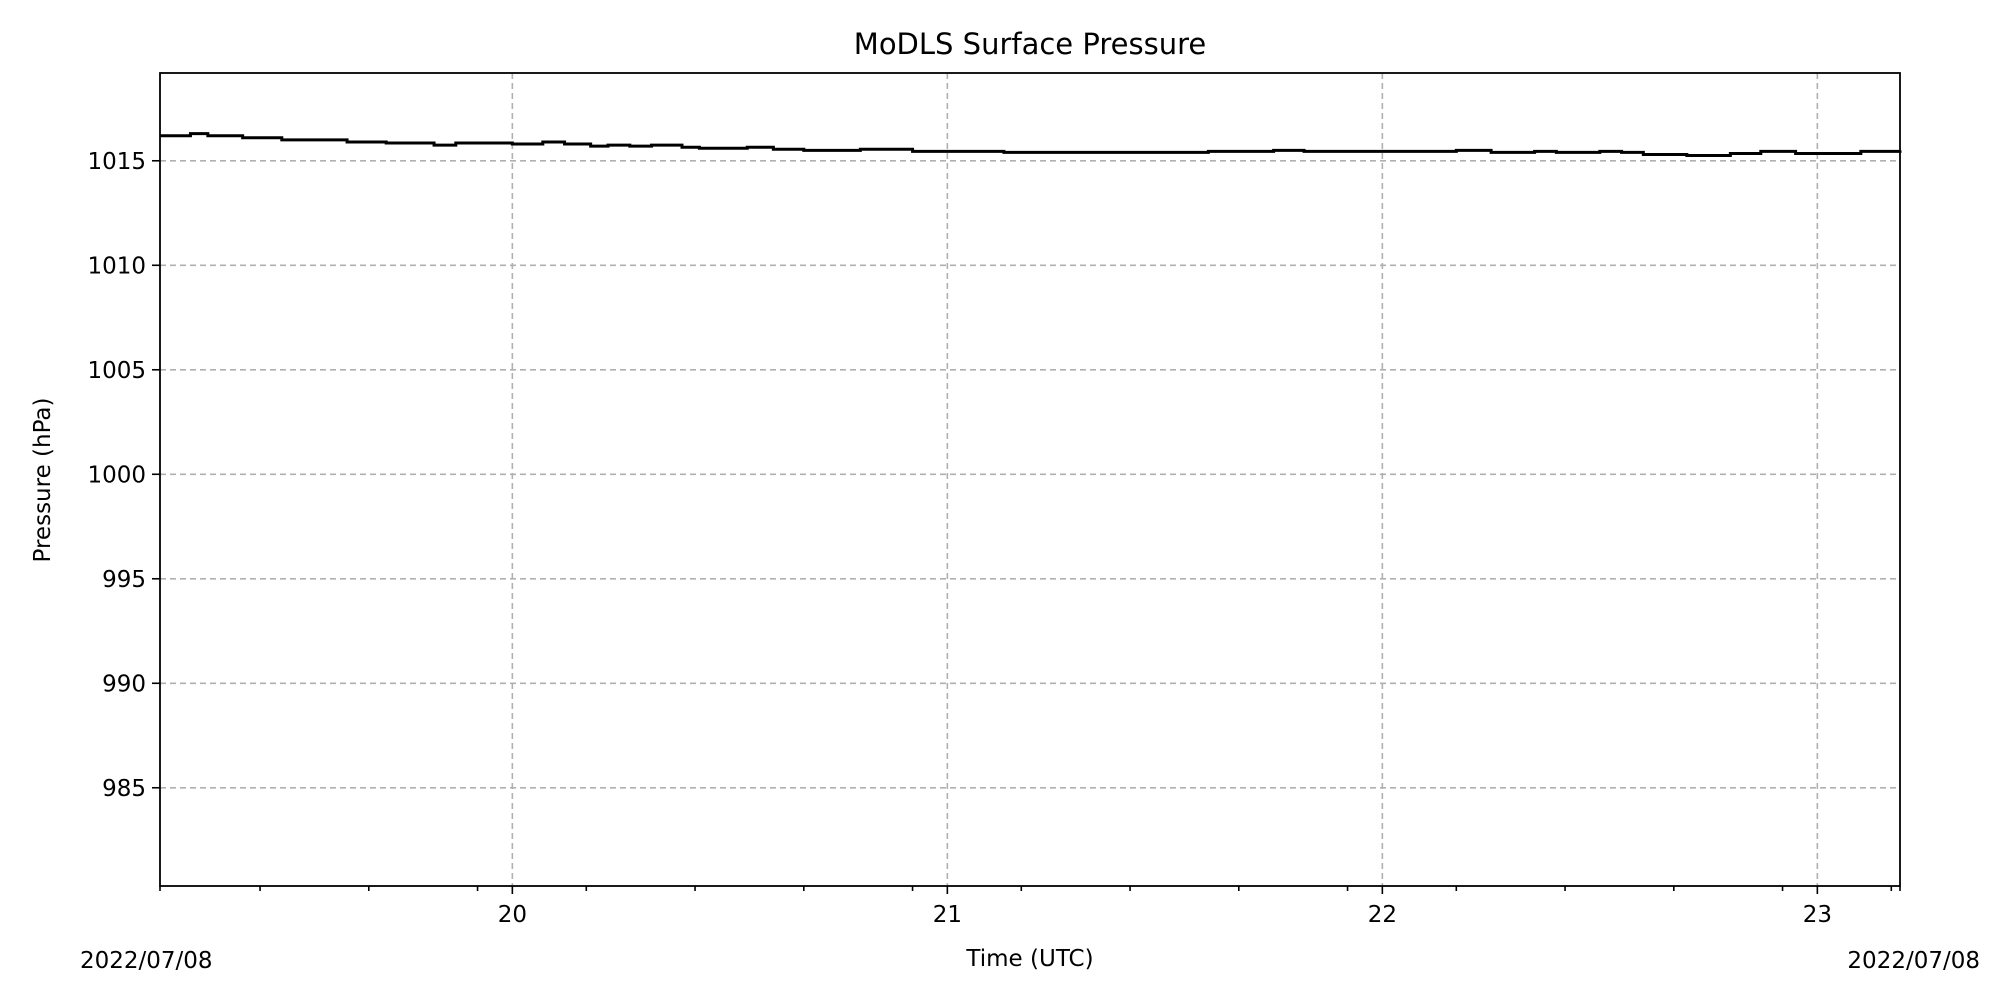 The image size is (2000, 1000). I want to click on x-tick-label: 21, so click(947, 915).